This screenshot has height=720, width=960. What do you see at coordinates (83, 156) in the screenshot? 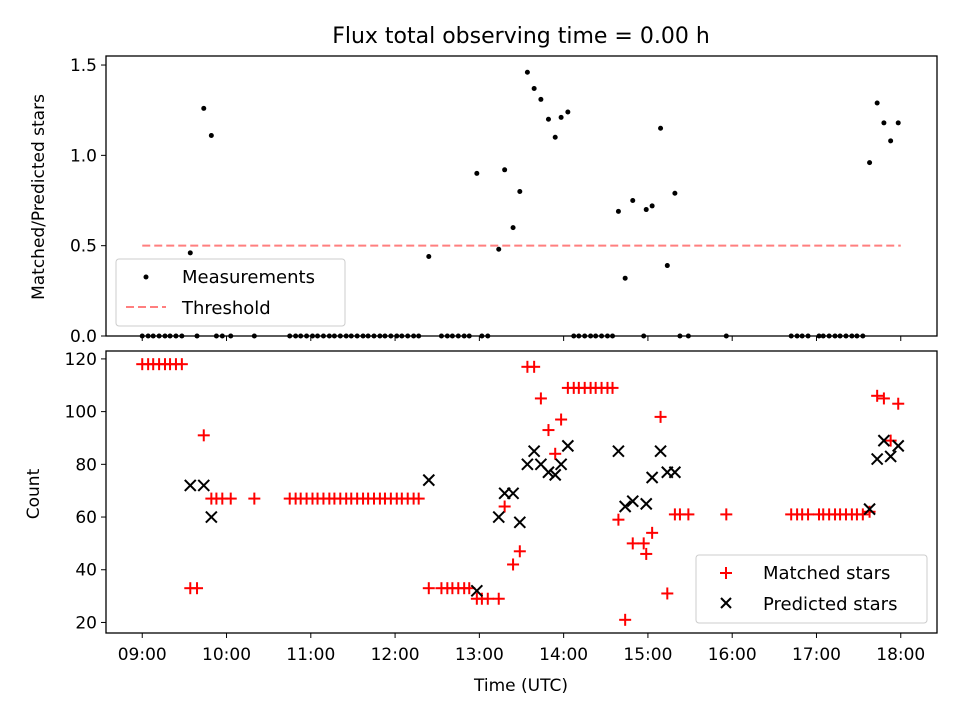
I see `top-y-tick-label: 1.0` at bounding box center [83, 156].